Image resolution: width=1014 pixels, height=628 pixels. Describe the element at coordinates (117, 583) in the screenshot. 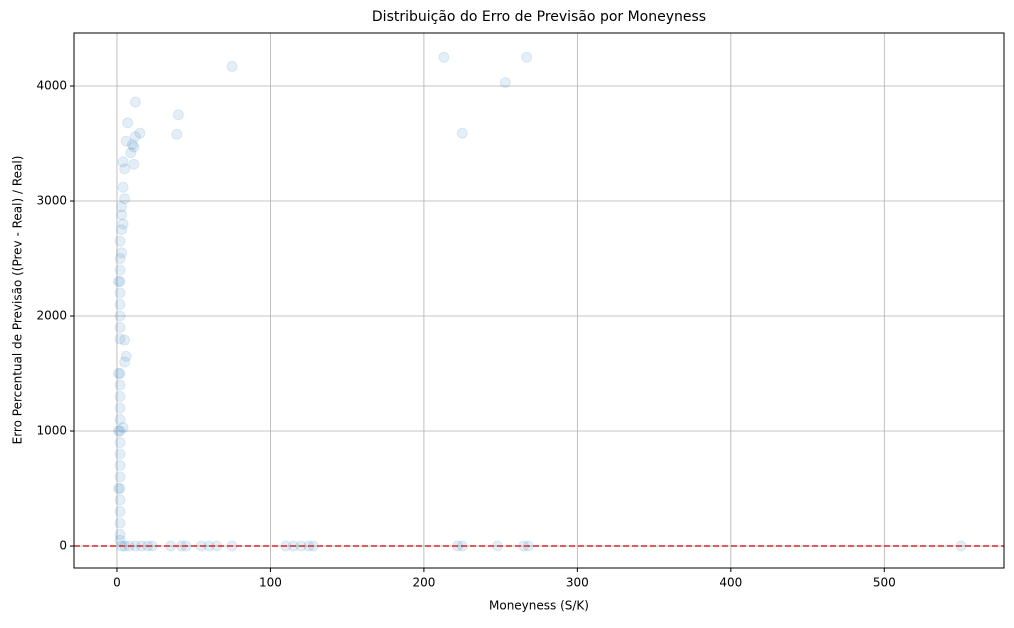

I see `x-tick-label: 0` at that location.